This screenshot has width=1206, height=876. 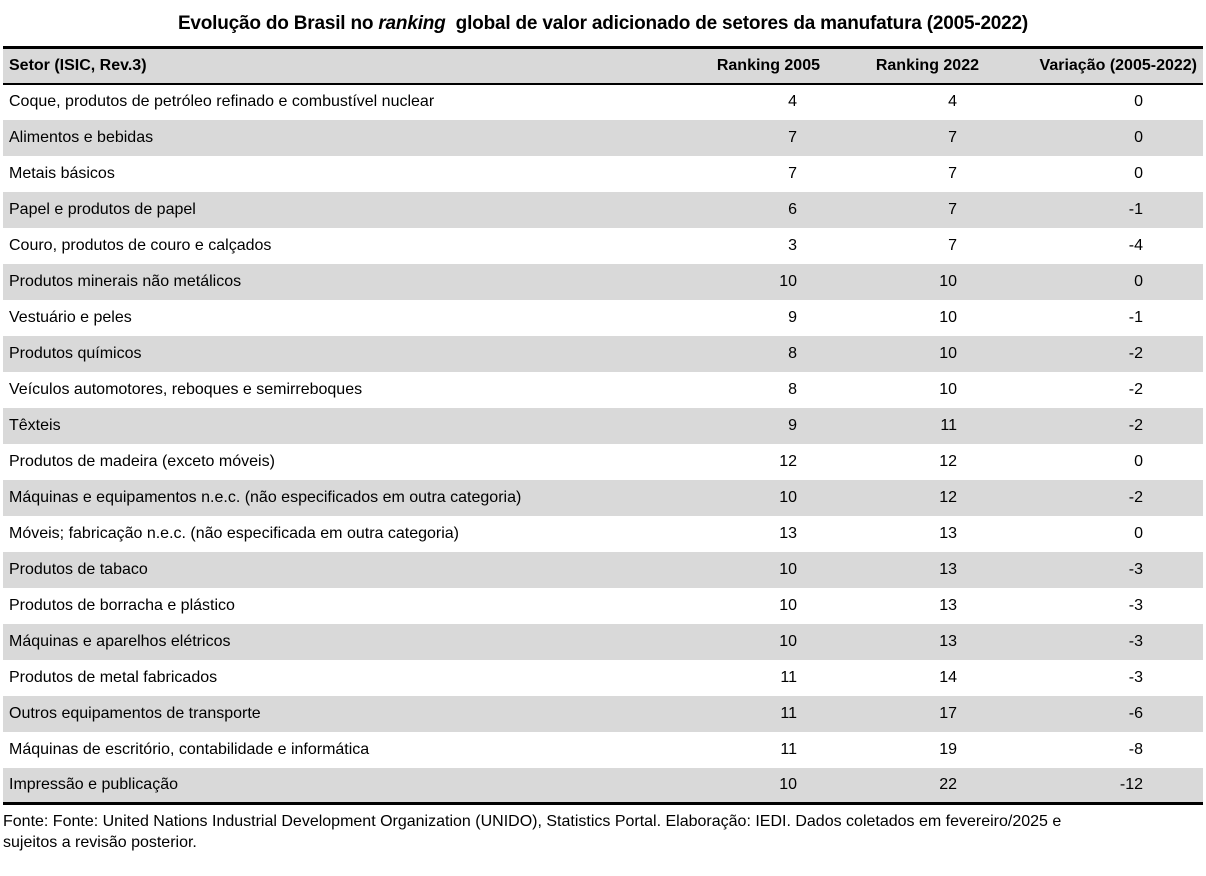 I want to click on table-row: Produtos de borracha e plástico 10 13 -3, so click(x=603, y=606).